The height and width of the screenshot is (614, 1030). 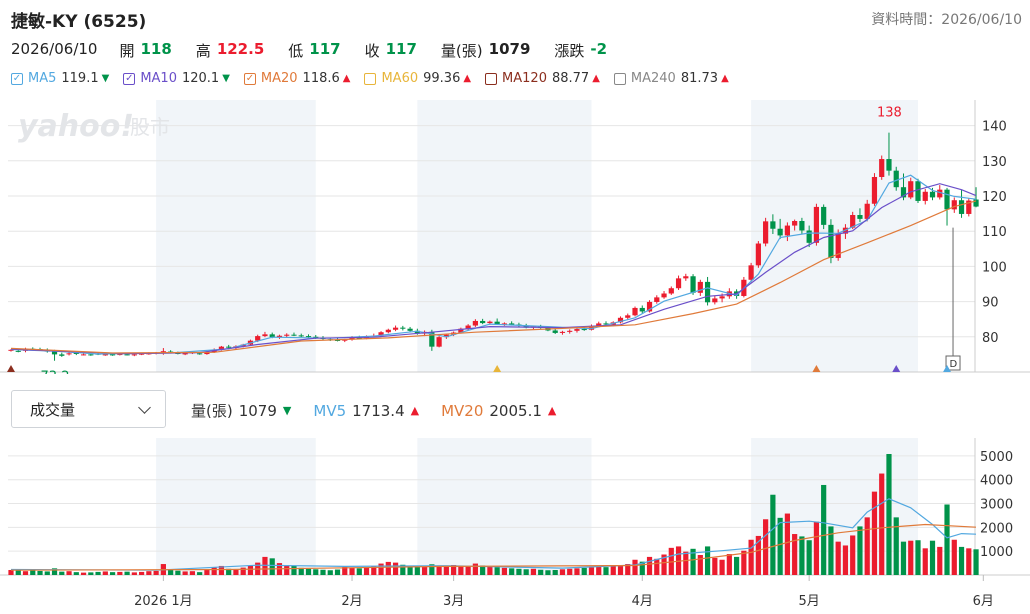 I want to click on volume-legend-value: 2005.1, so click(x=515, y=410).